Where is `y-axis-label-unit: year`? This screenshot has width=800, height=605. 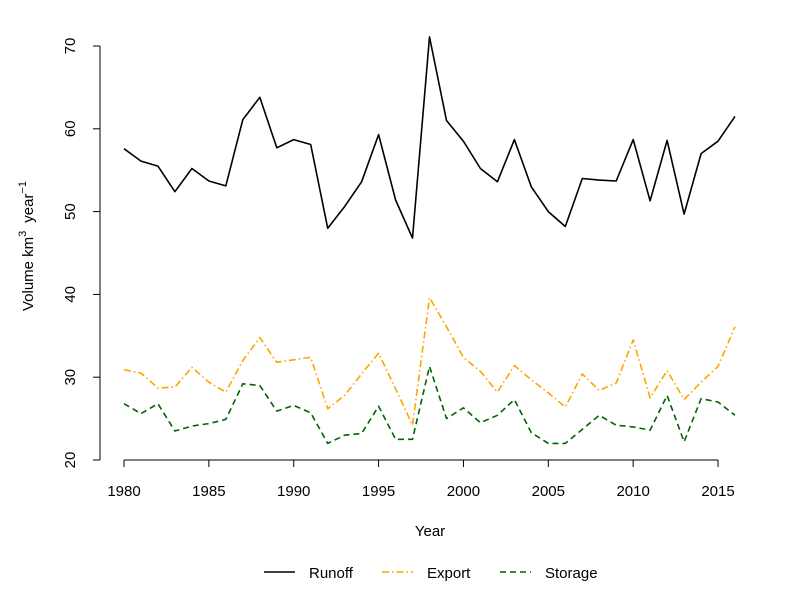 y-axis-label-unit: year is located at coordinates (28, 208).